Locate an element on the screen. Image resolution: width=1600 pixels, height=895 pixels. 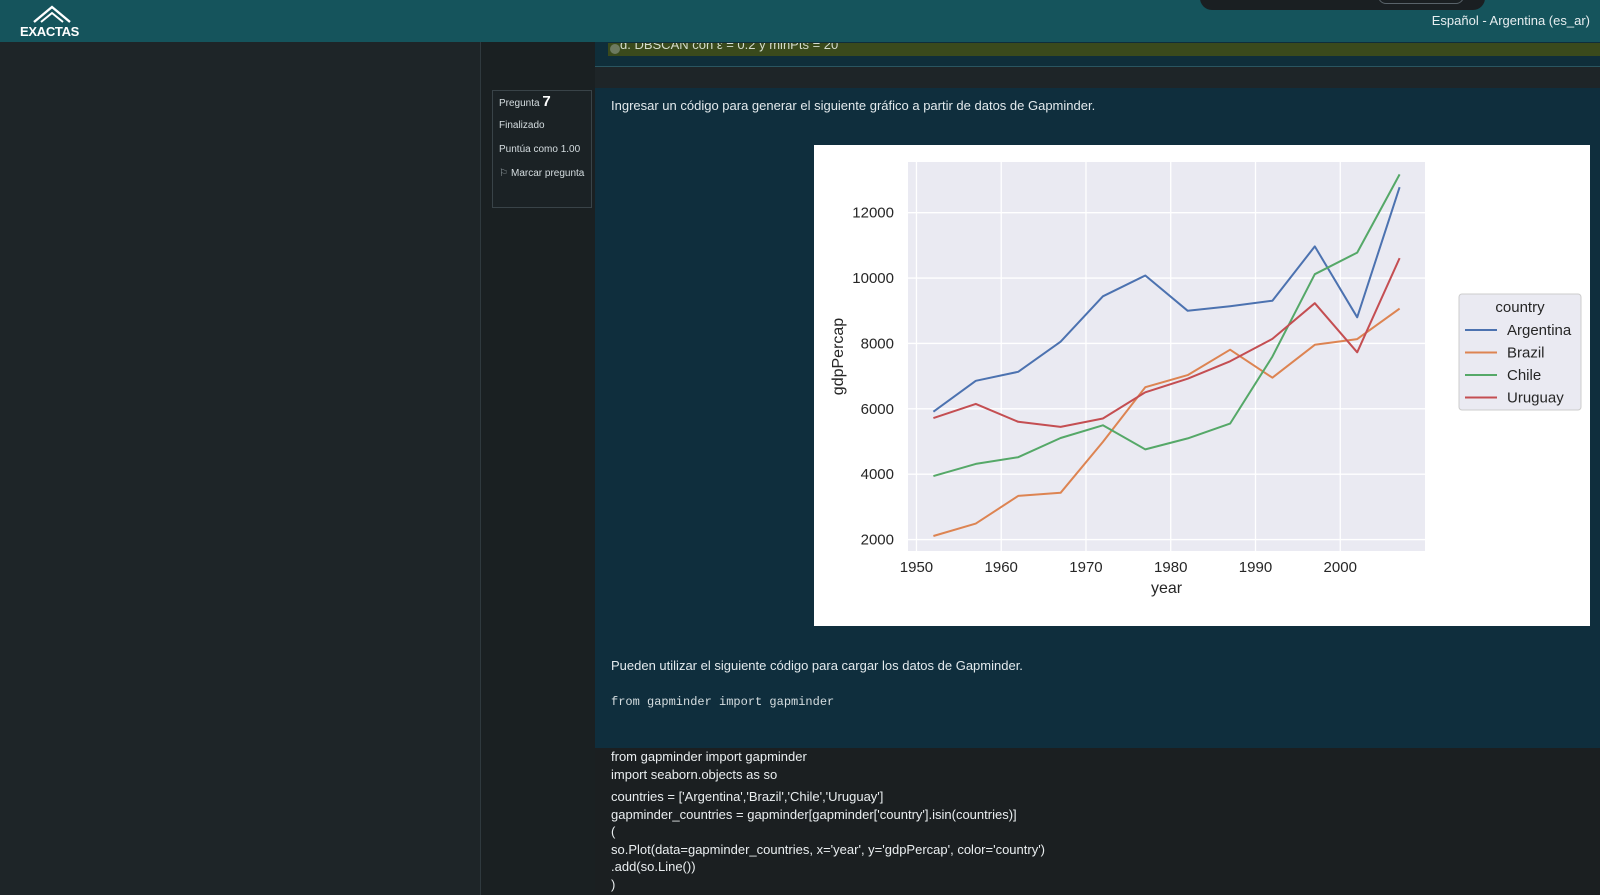
y-tick-label: 10000 is located at coordinates (873, 278).